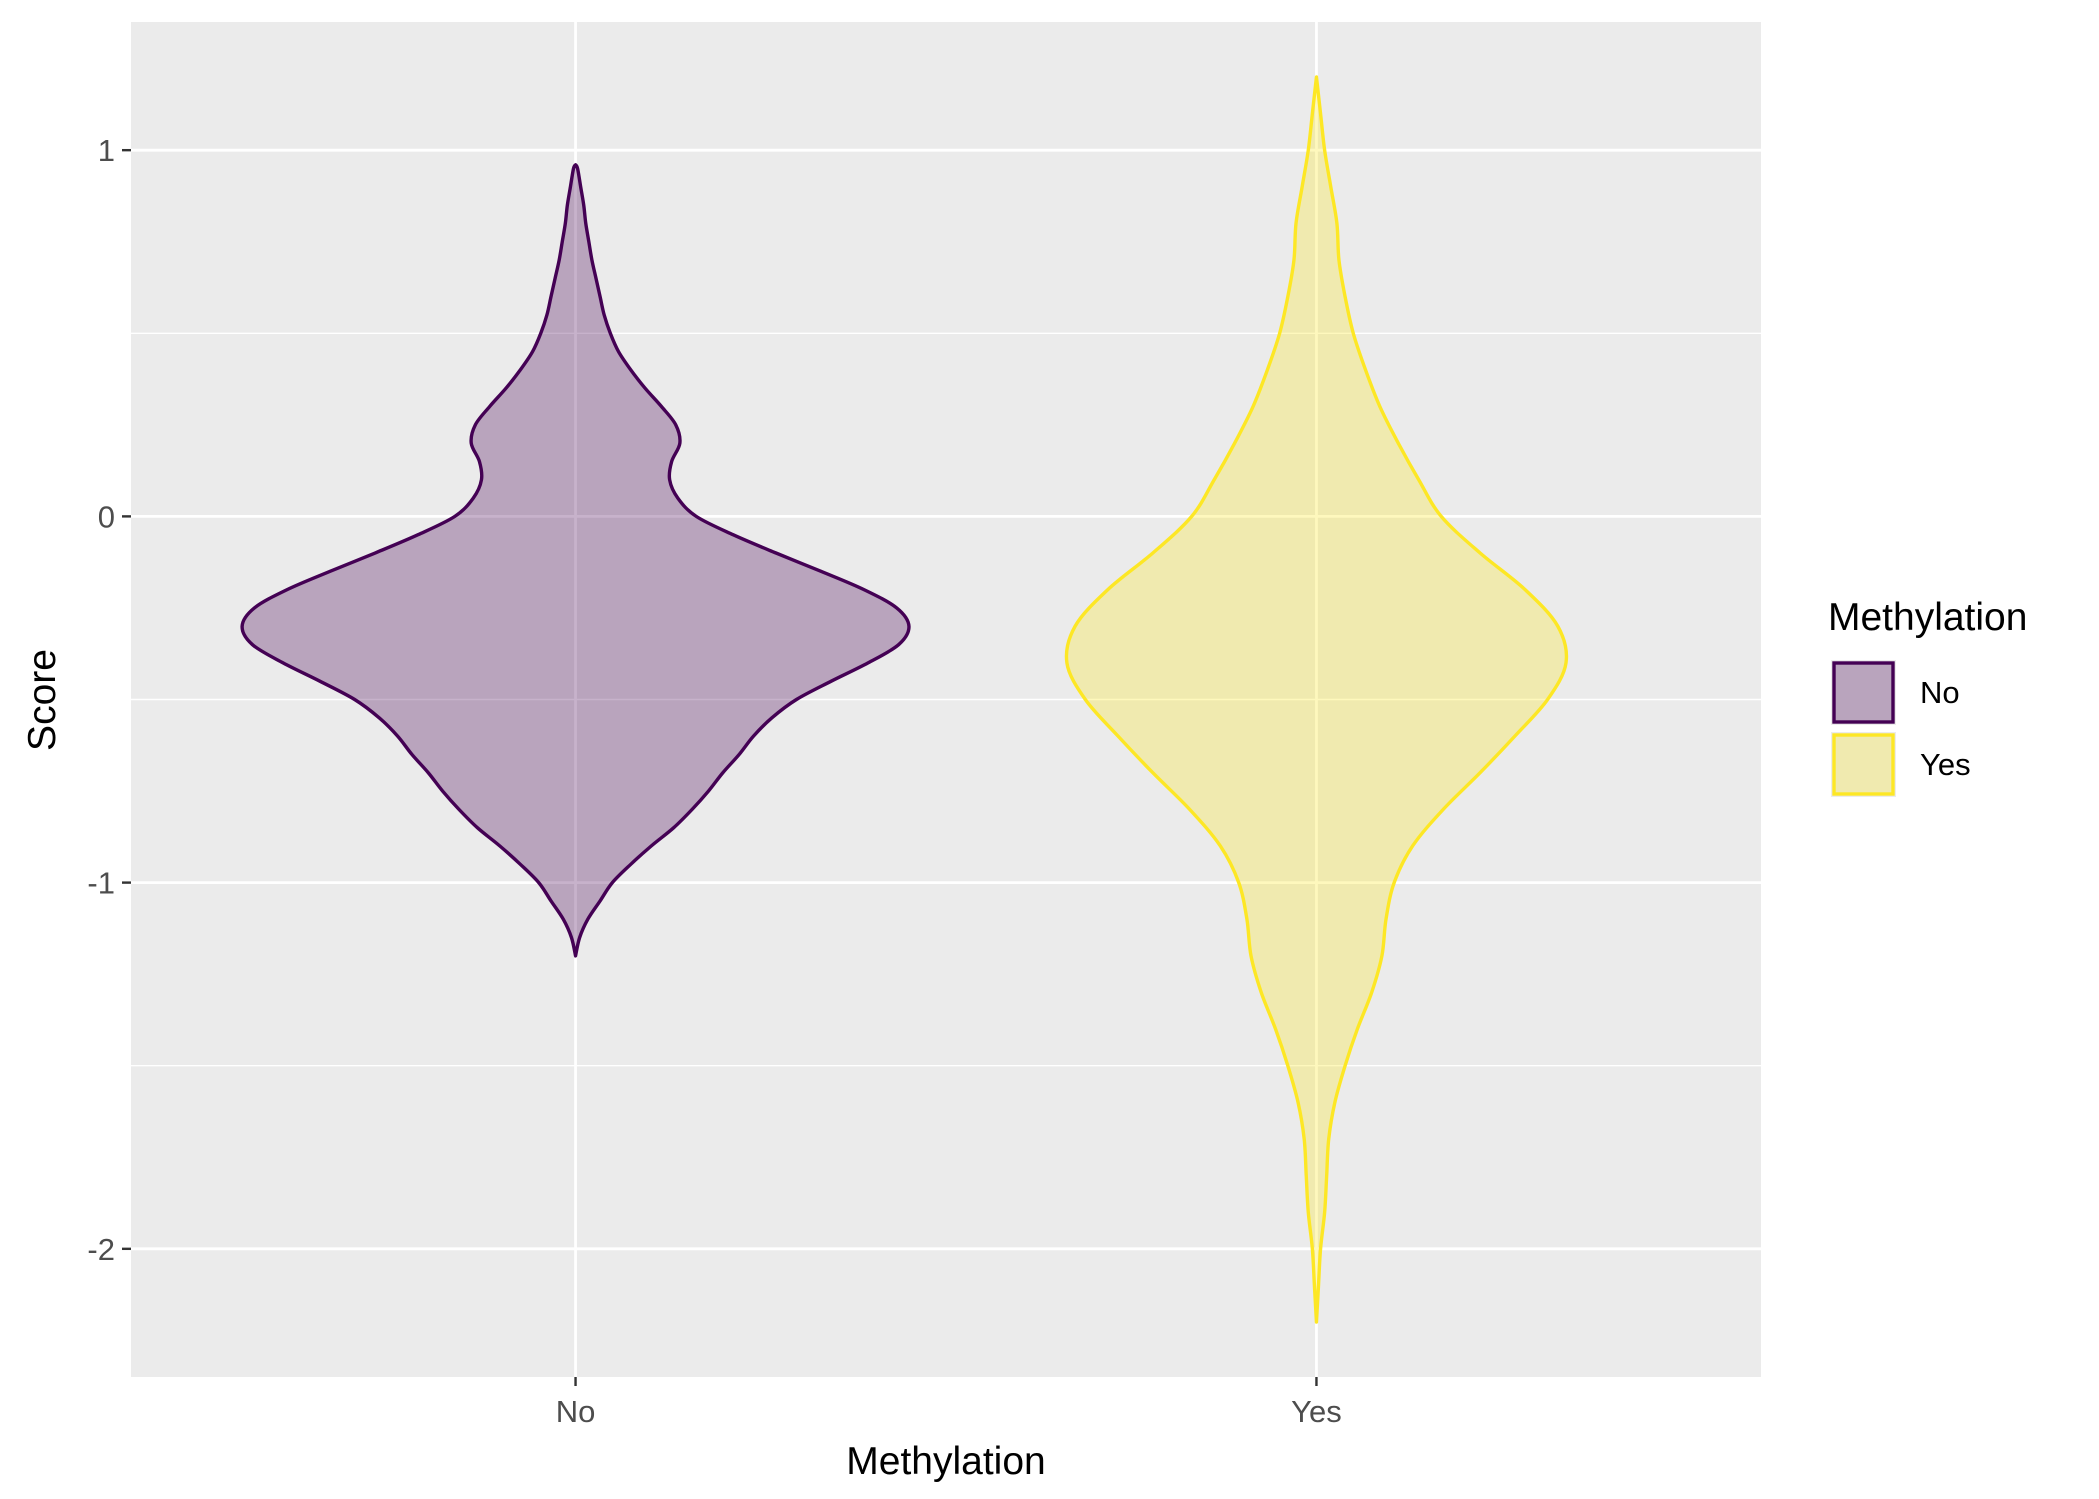 This screenshot has height=1499, width=2099. Describe the element at coordinates (1316, 1411) in the screenshot. I see `x-tick-label: Yes` at that location.